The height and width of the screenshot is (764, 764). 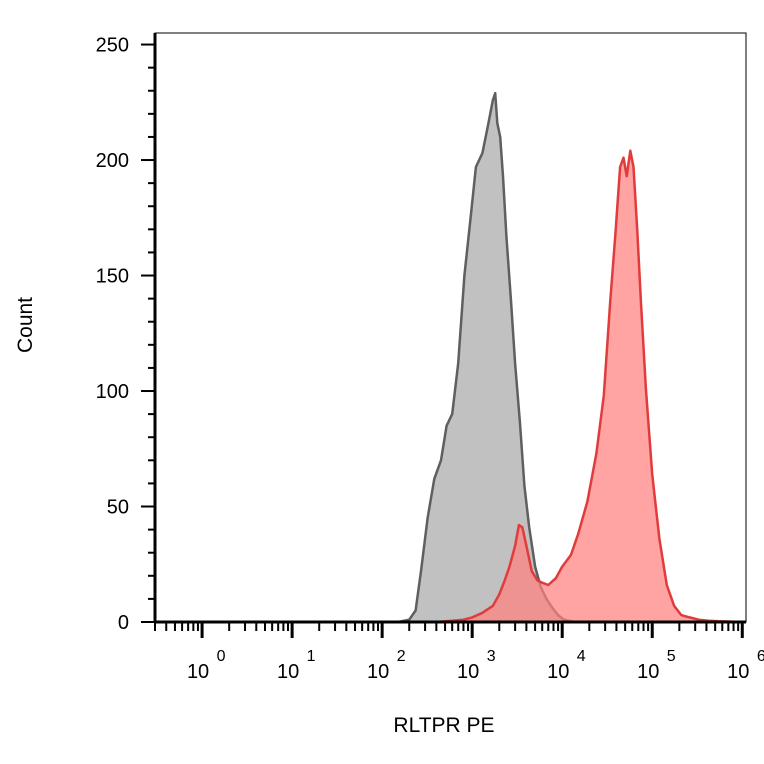 I want to click on y-tick-label: 250, so click(x=112, y=46).